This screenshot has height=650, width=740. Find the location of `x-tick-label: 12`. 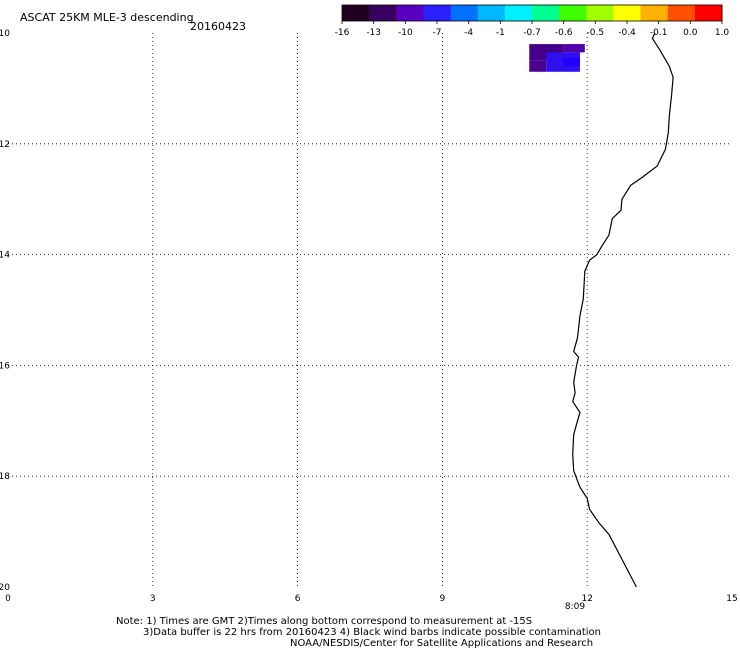

x-tick-label: 12 is located at coordinates (586, 599).